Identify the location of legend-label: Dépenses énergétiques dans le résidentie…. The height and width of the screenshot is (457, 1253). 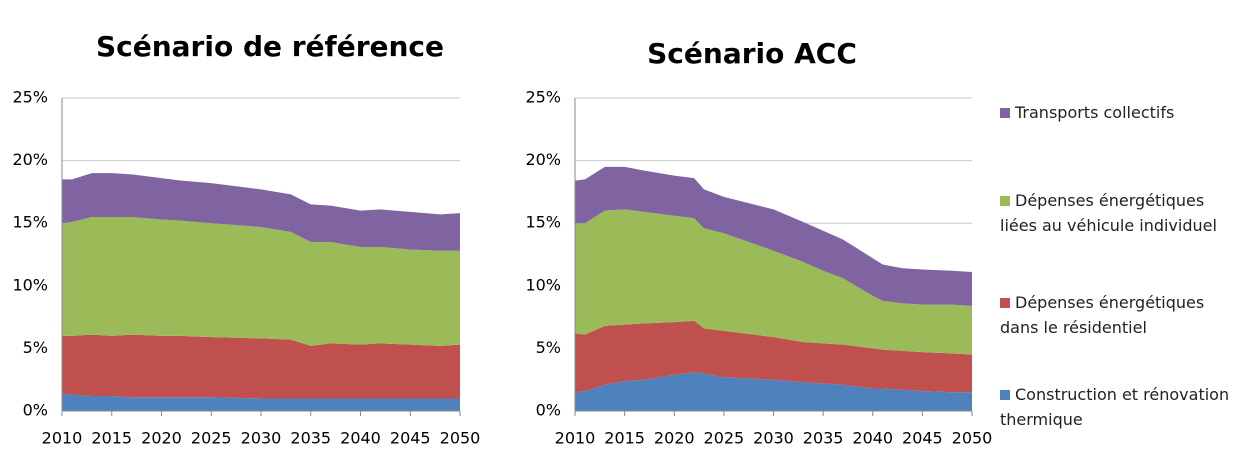
(1102, 315).